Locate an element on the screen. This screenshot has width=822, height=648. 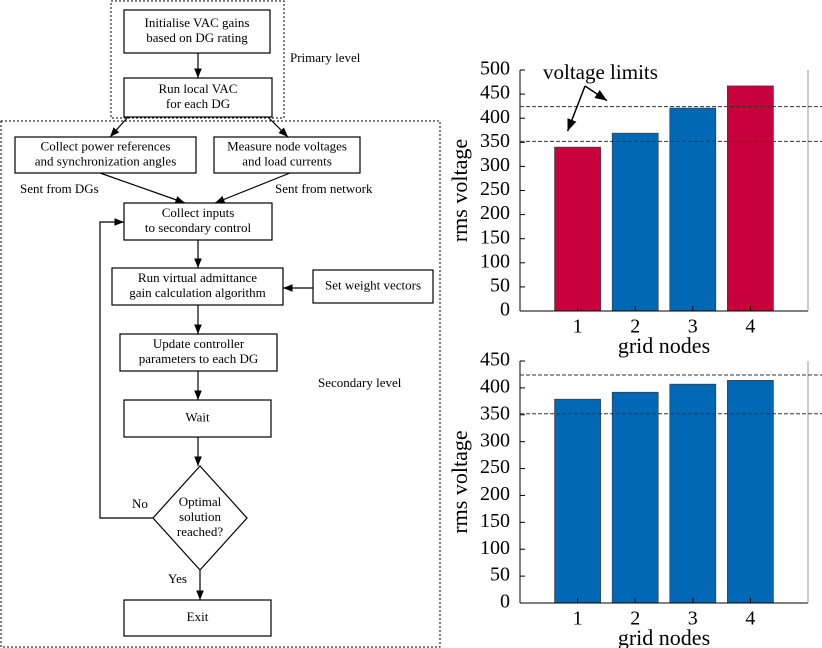
node-text: Wait is located at coordinates (197, 416).